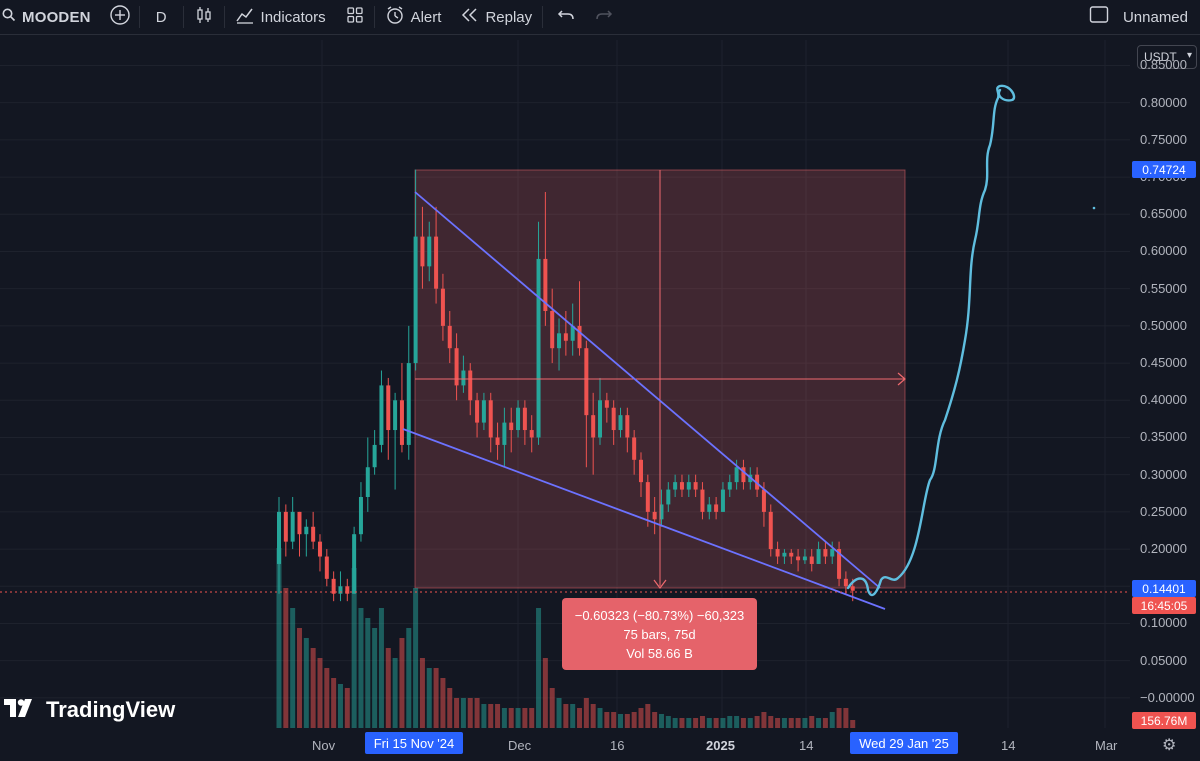 The width and height of the screenshot is (1200, 761). I want to click on price-axis-label: 0.05000, so click(1163, 660).